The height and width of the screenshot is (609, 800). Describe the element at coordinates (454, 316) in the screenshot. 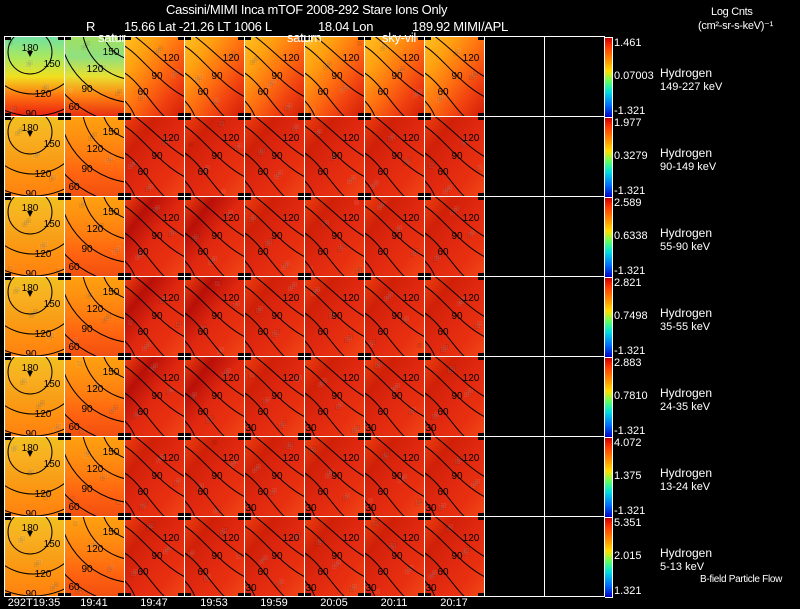

I see `image-panel: 120 90 60` at that location.